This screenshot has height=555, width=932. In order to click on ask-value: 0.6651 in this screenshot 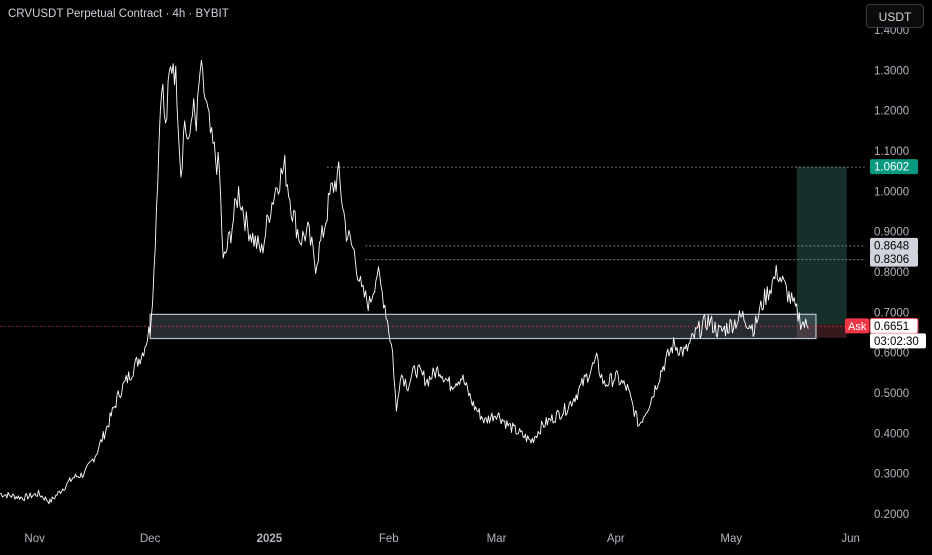, I will do `click(891, 327)`.